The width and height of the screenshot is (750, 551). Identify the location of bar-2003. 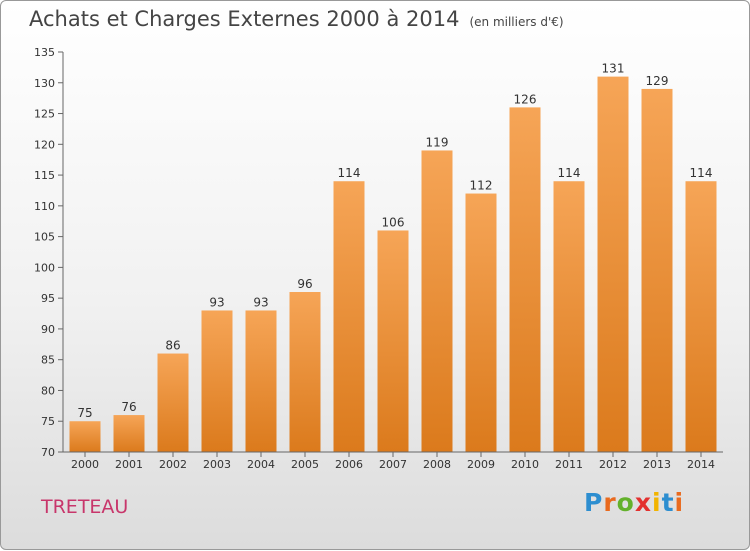
(217, 381).